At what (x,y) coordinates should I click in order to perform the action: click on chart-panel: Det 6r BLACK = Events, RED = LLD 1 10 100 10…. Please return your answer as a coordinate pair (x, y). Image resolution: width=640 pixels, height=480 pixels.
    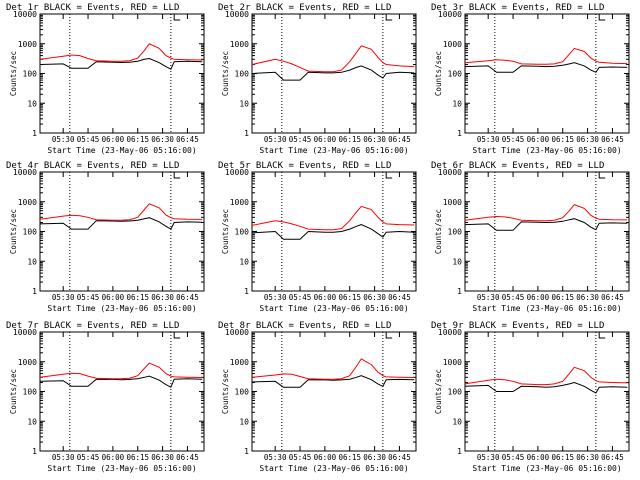
    Looking at the image, I should click on (530, 237).